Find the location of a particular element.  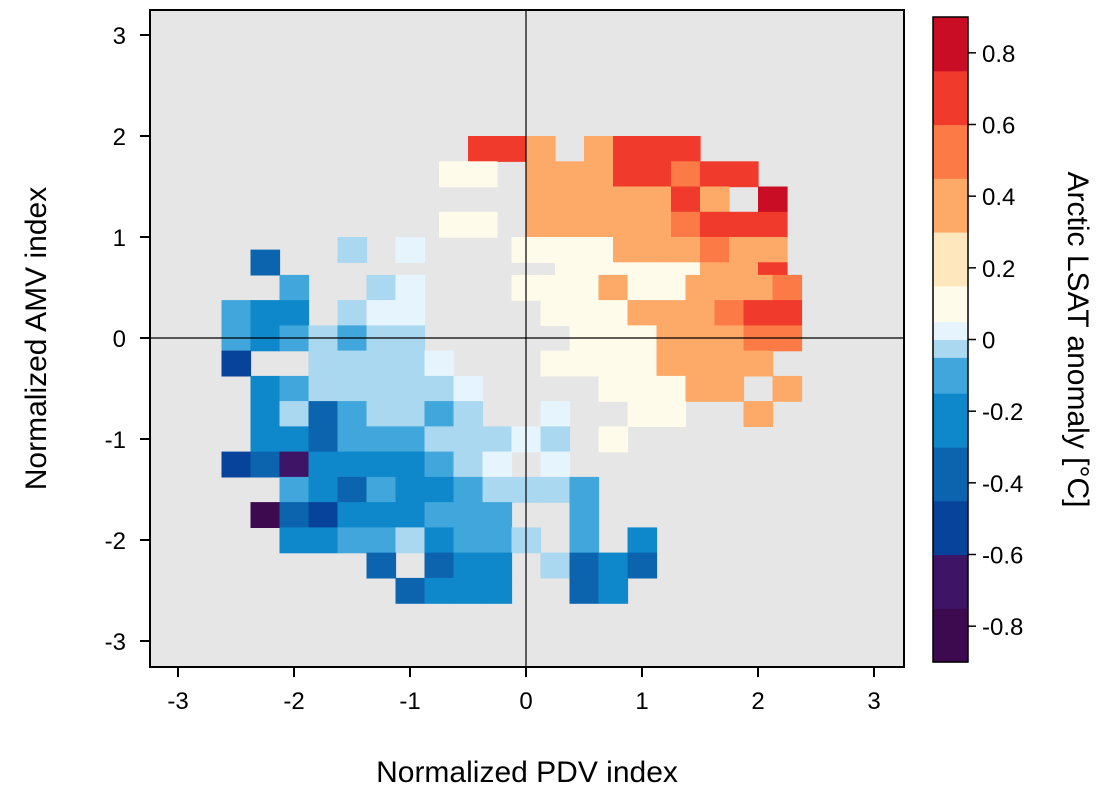

colorbar-tick-label: 0.2 is located at coordinates (998, 269).